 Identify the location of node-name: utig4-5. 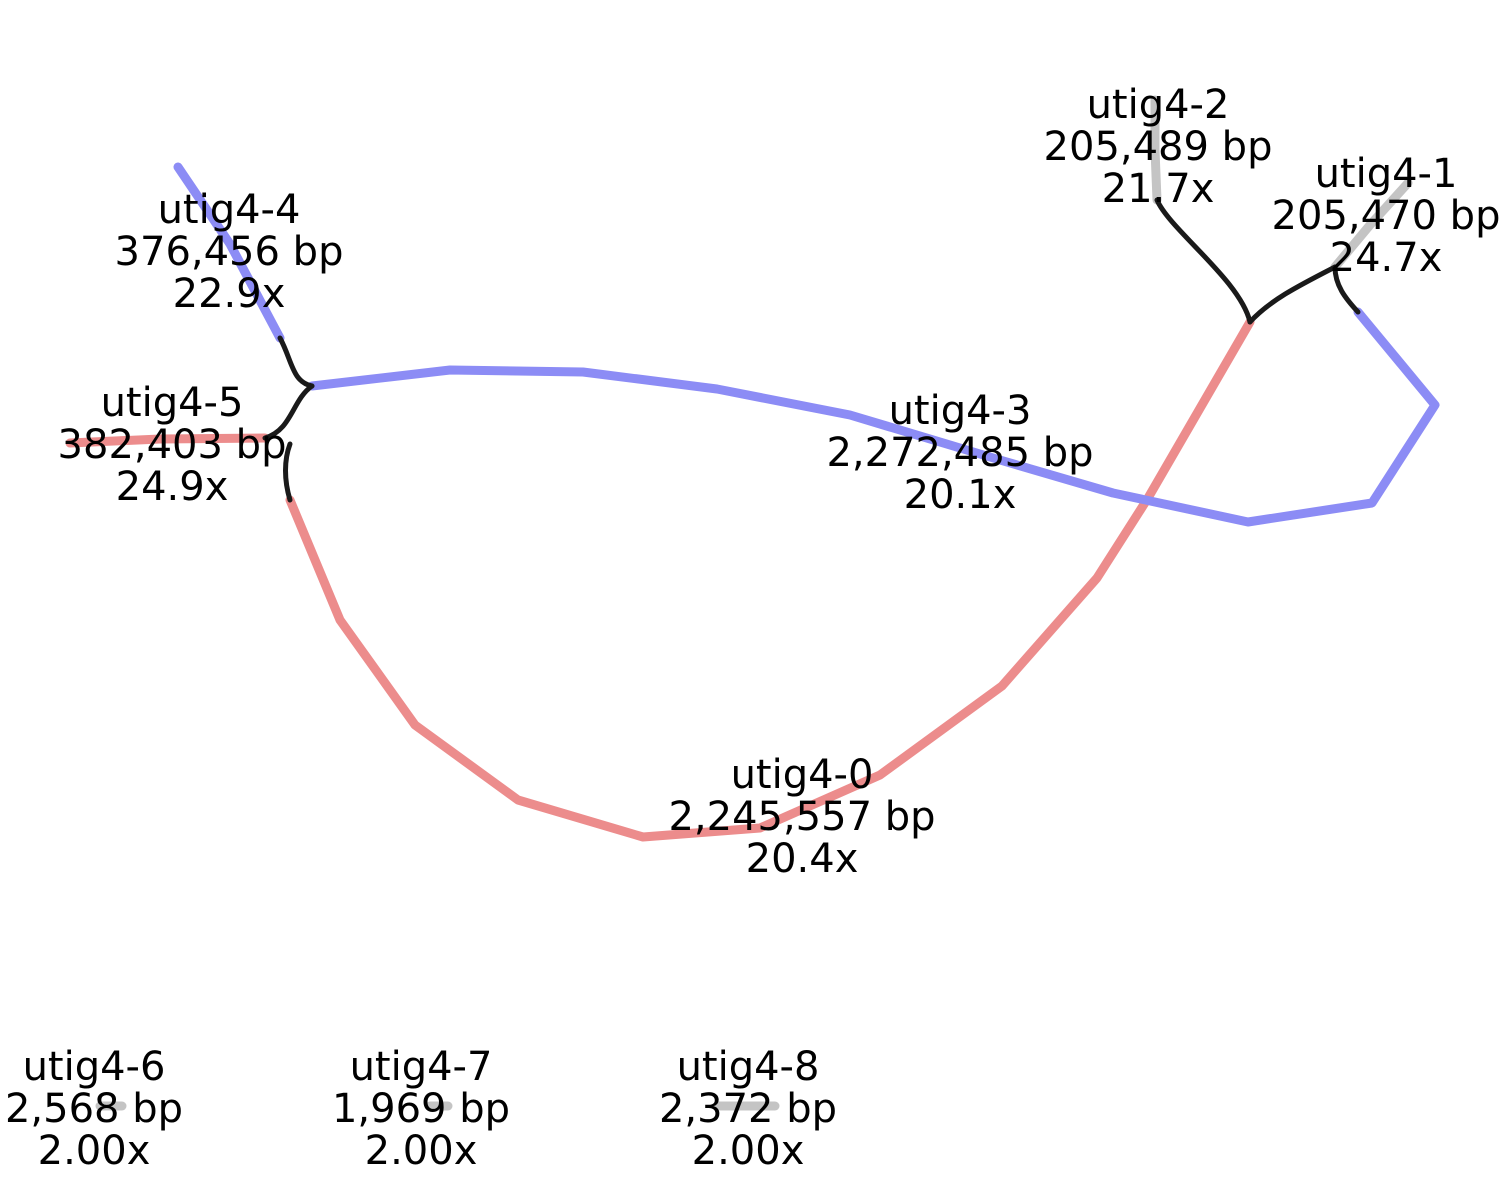
(172, 403).